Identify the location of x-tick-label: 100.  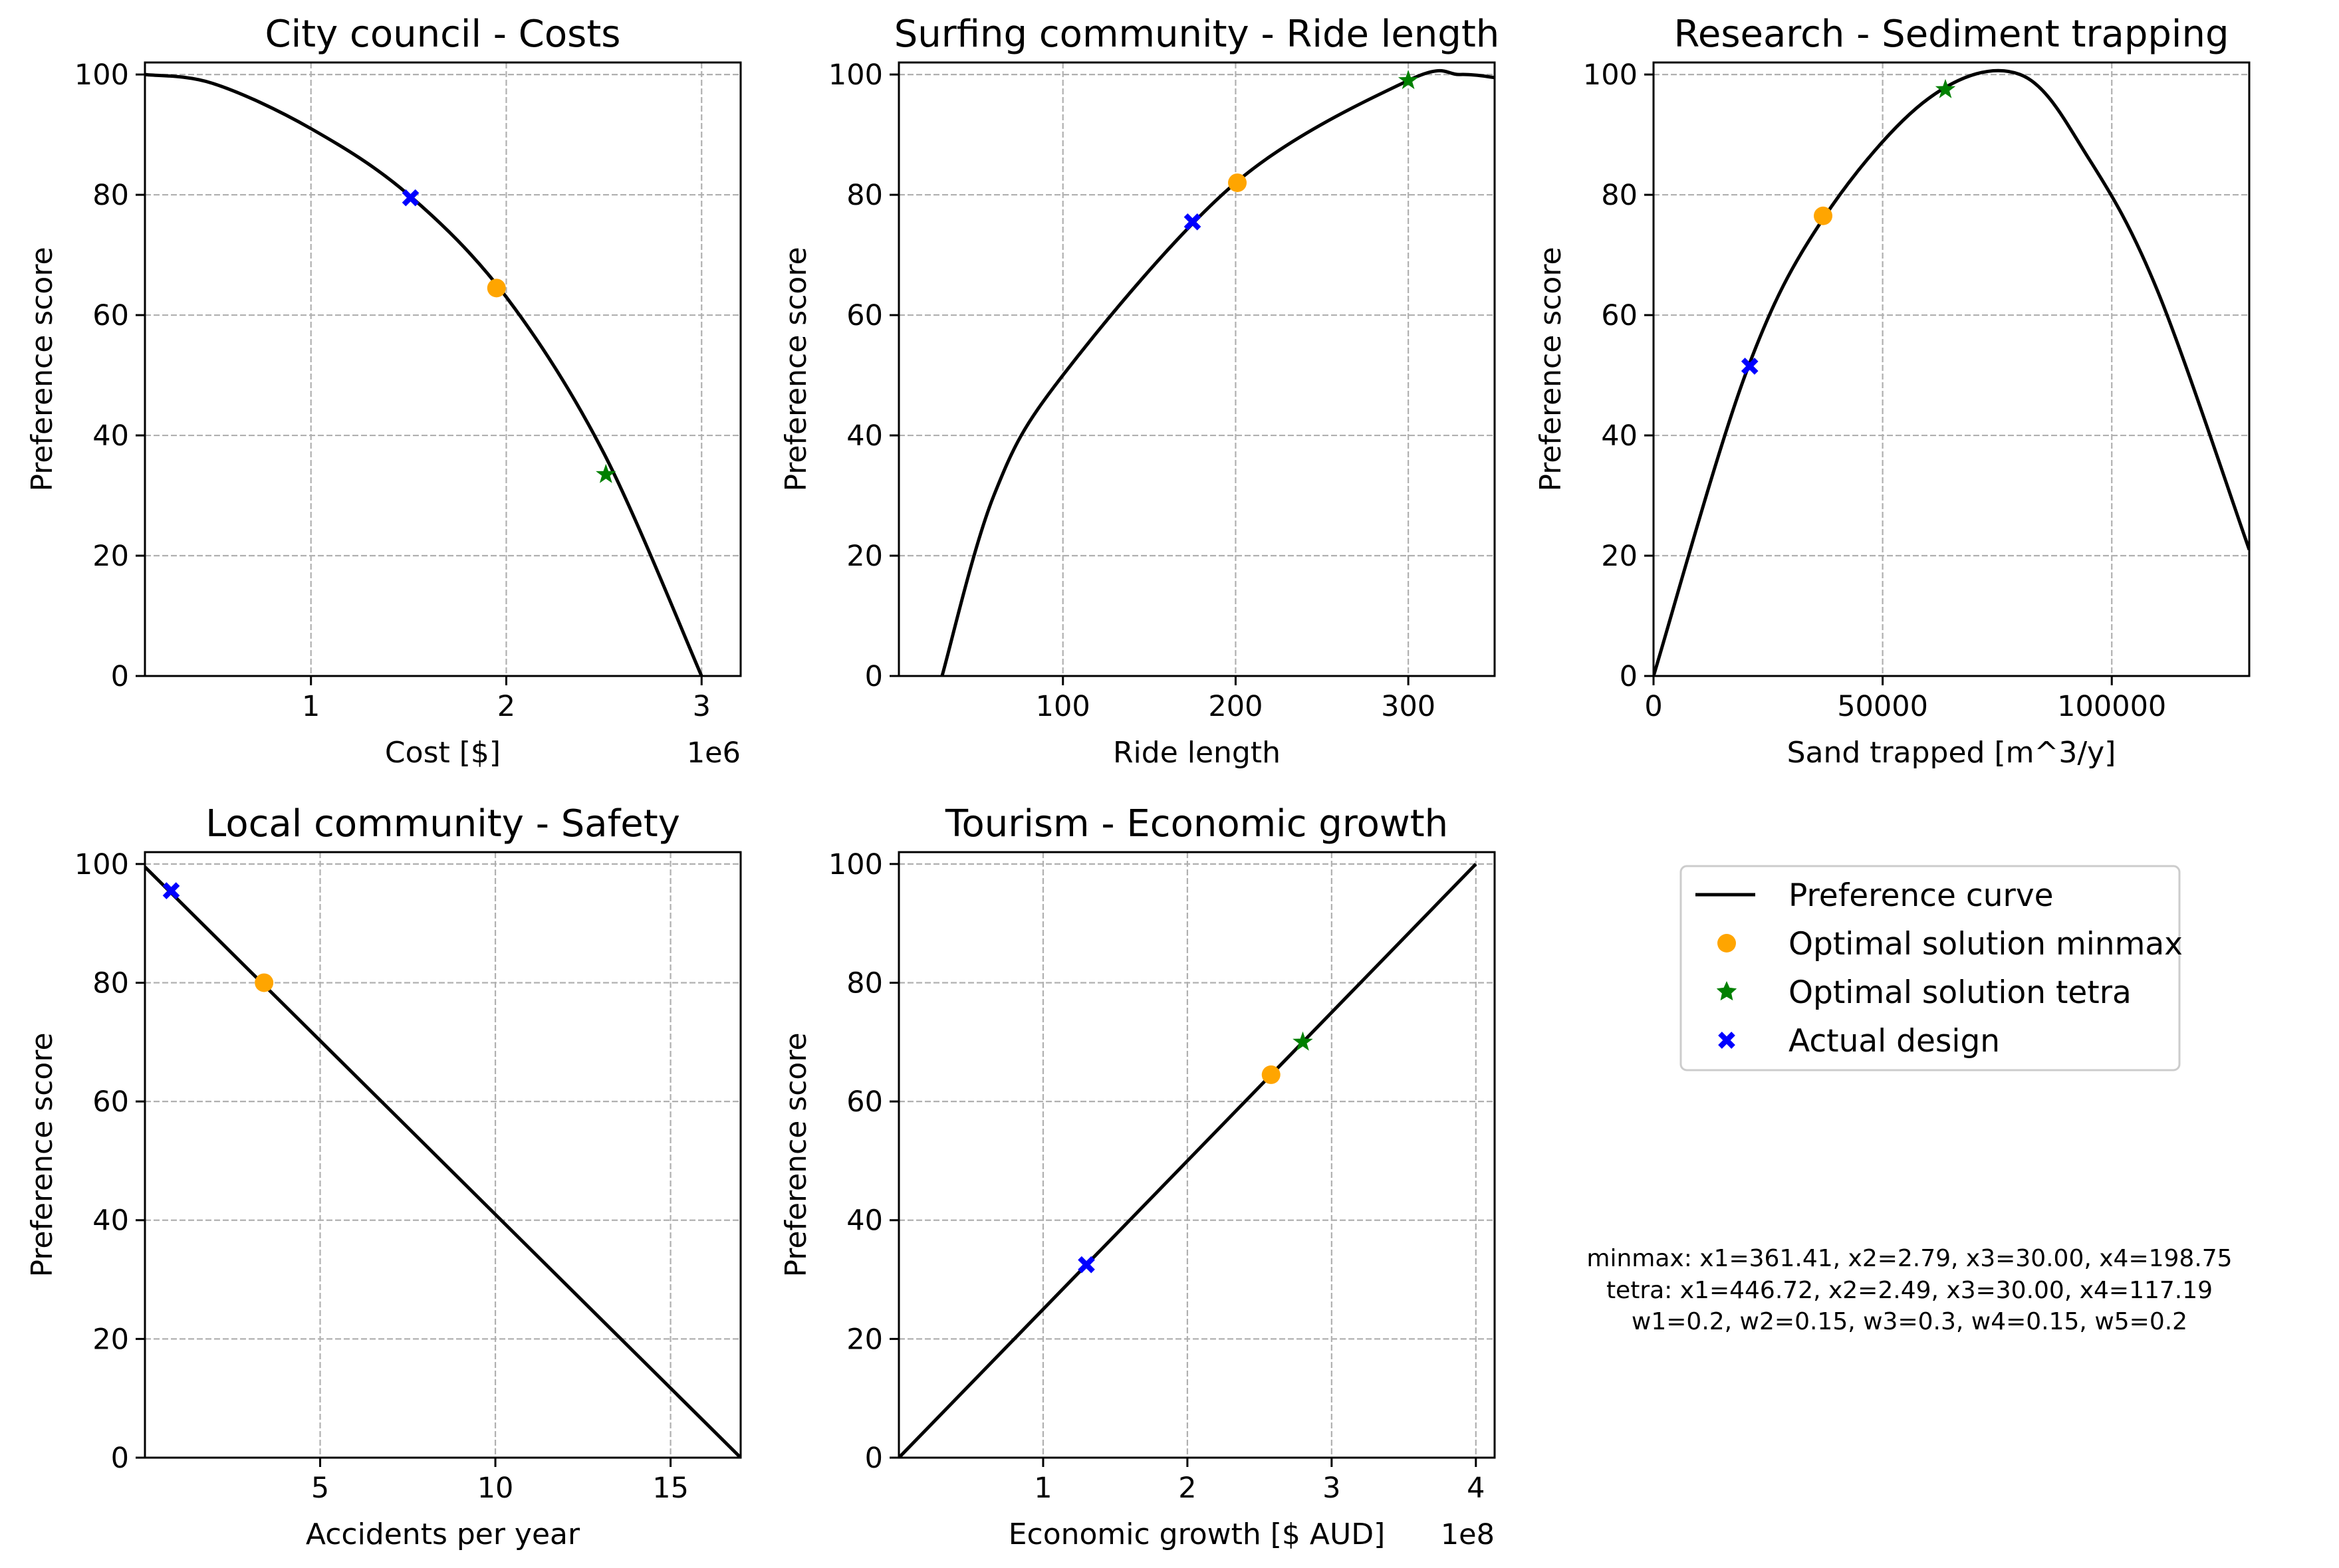
(1063, 706).